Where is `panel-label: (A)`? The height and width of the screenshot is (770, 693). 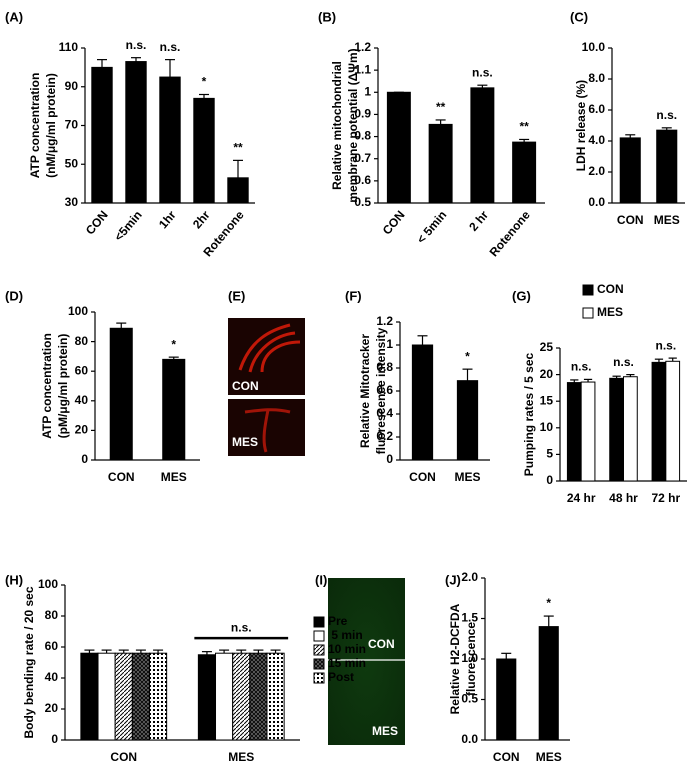 panel-label: (A) is located at coordinates (14, 16).